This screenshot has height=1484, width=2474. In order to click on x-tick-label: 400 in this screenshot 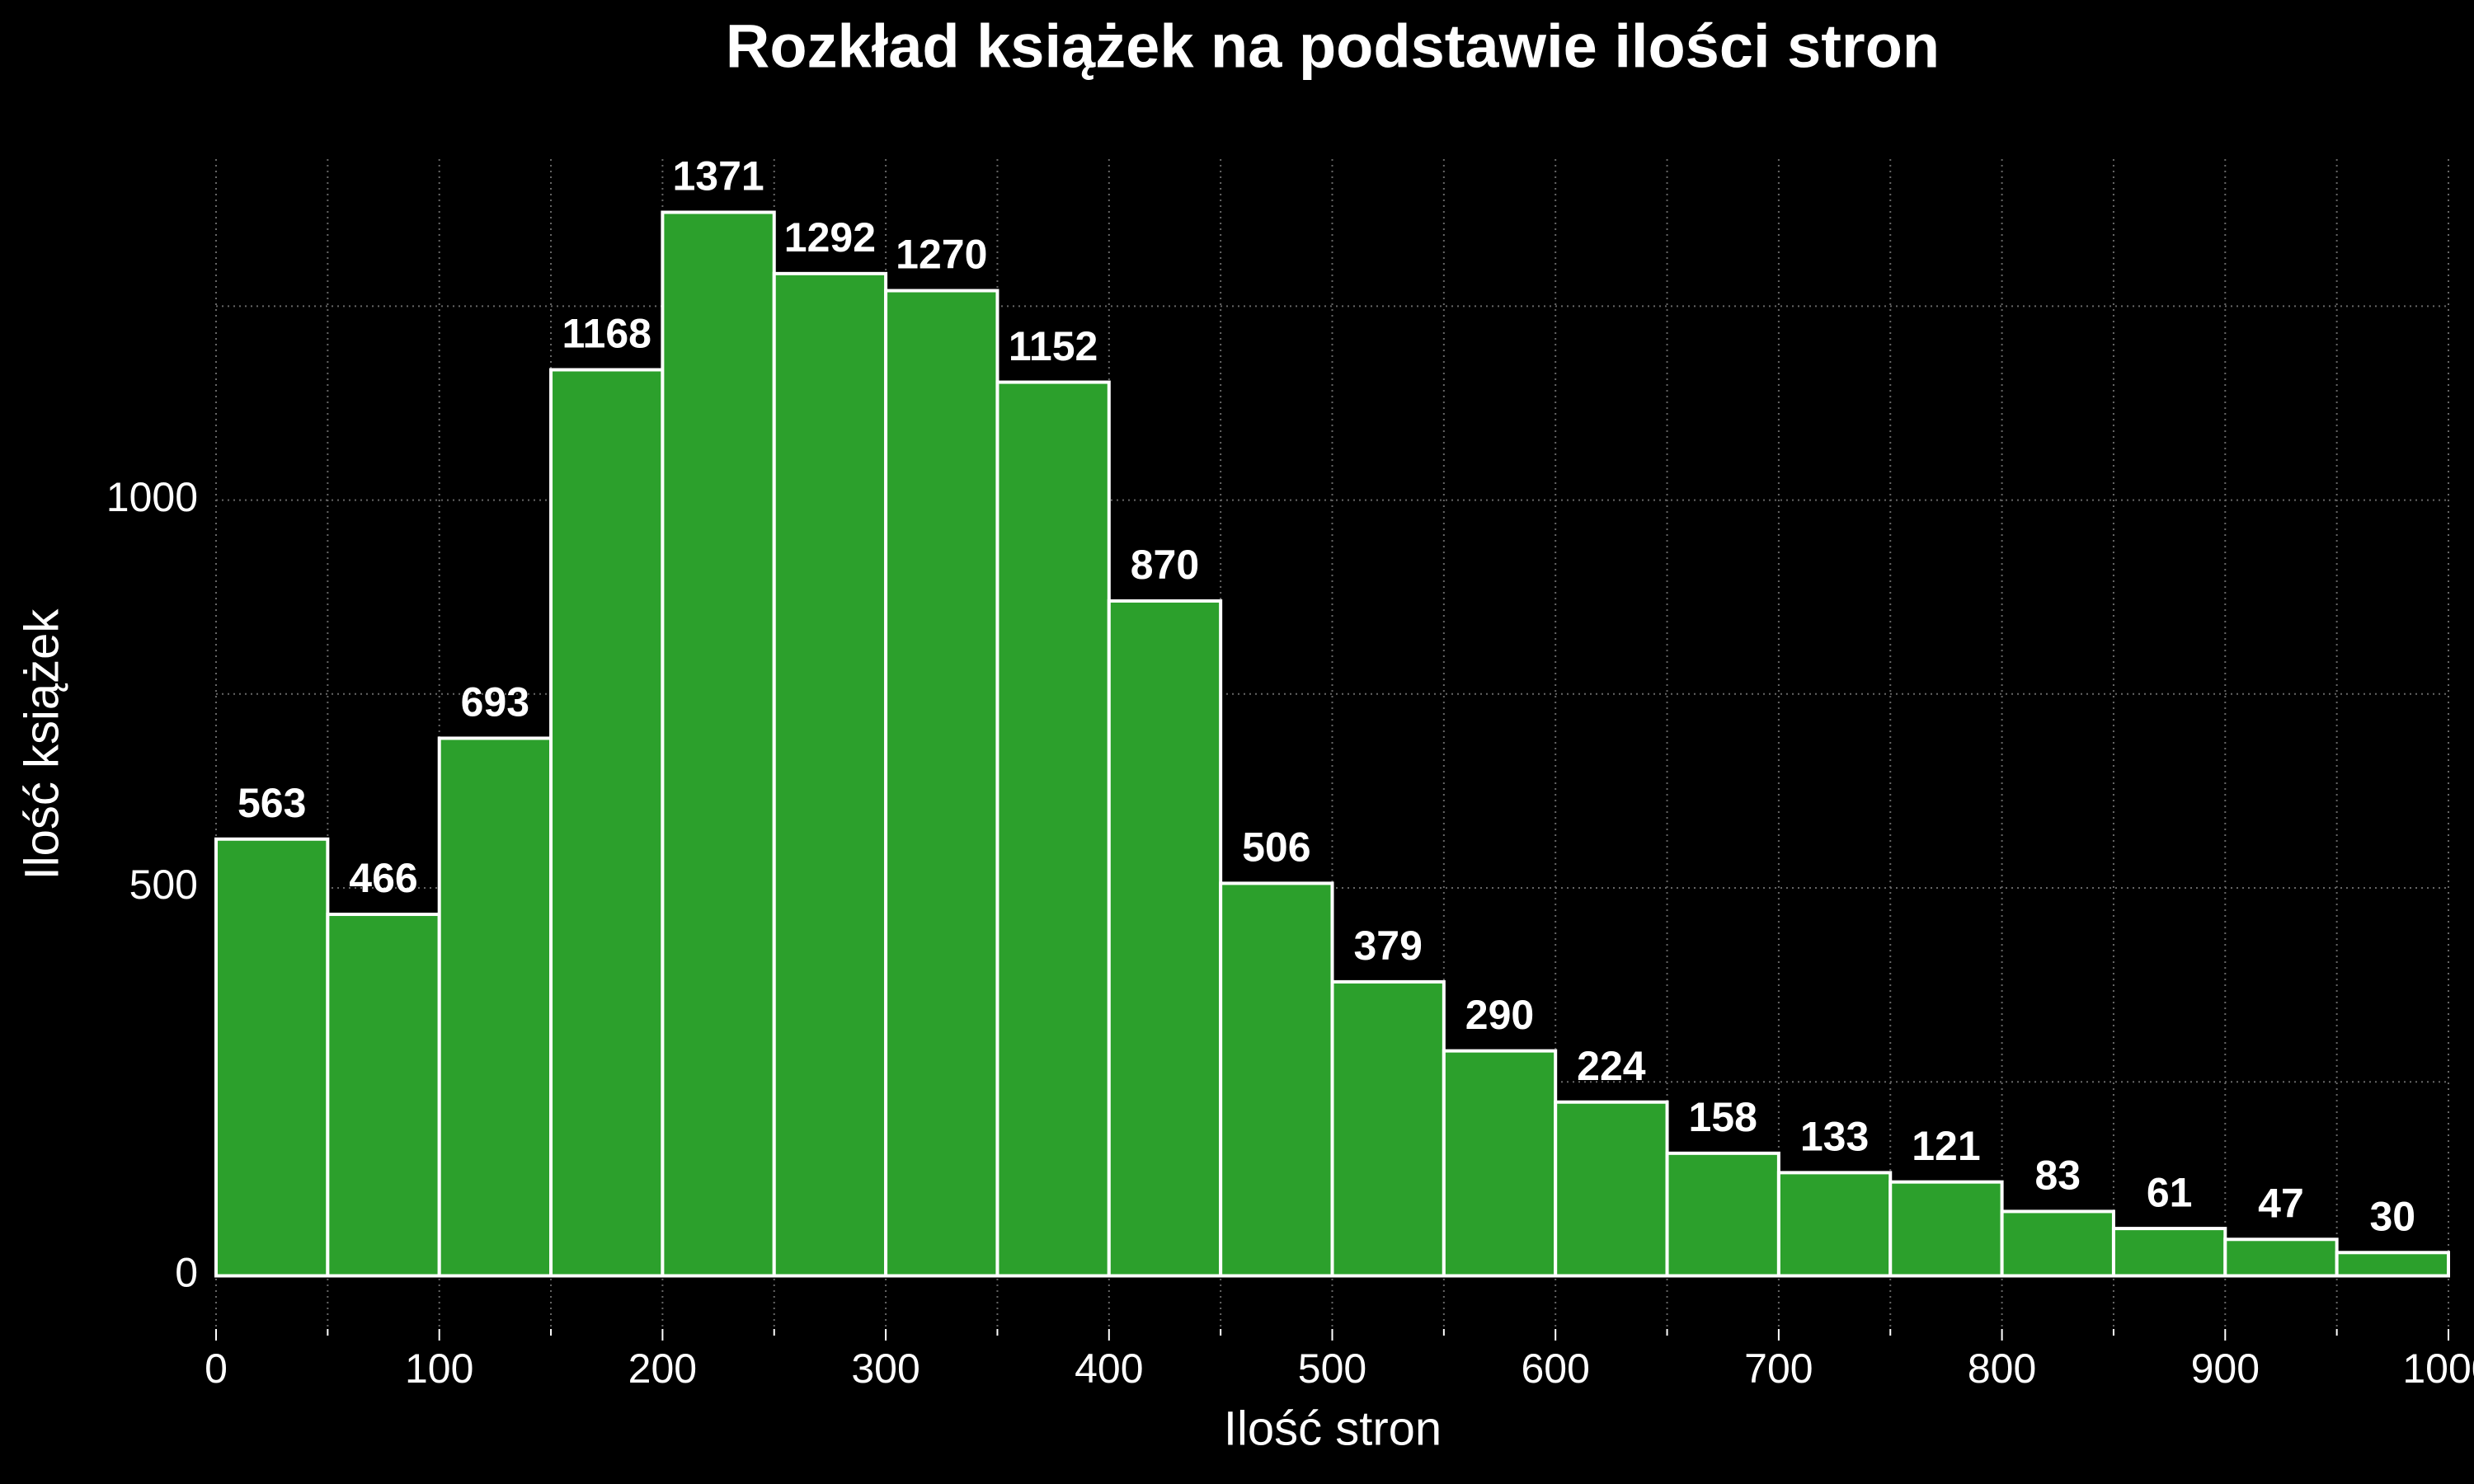, I will do `click(1109, 1368)`.